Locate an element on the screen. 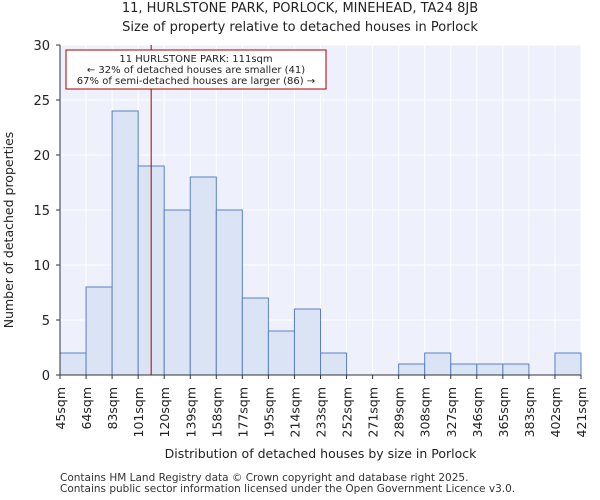  x-tick-label: 402sqm is located at coordinates (555, 412).